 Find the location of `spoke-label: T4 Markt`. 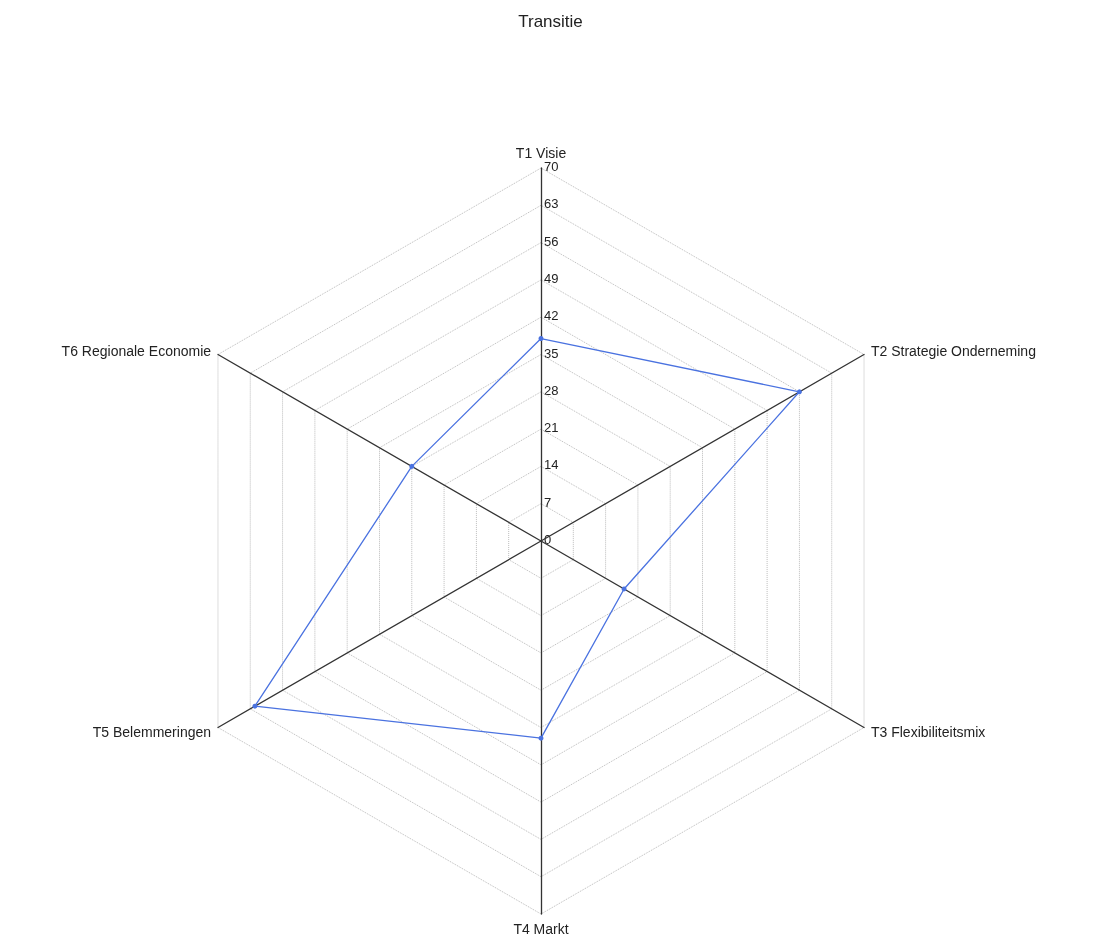

spoke-label: T4 Markt is located at coordinates (541, 928).